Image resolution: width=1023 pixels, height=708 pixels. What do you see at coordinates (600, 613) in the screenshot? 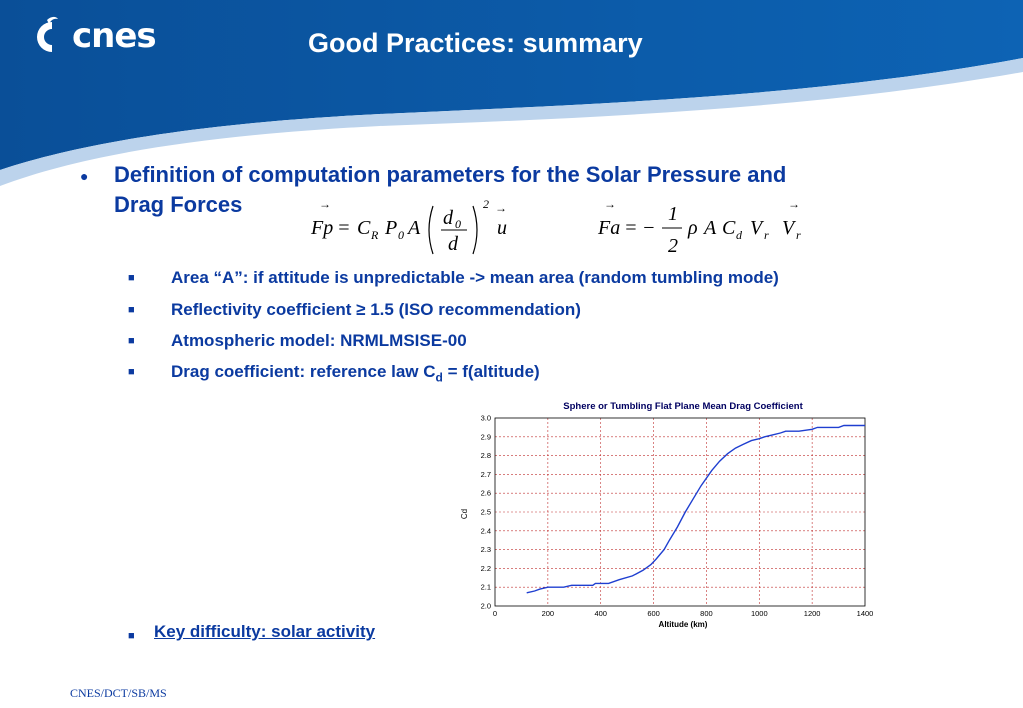
I see `x-tick-label: 400` at bounding box center [600, 613].